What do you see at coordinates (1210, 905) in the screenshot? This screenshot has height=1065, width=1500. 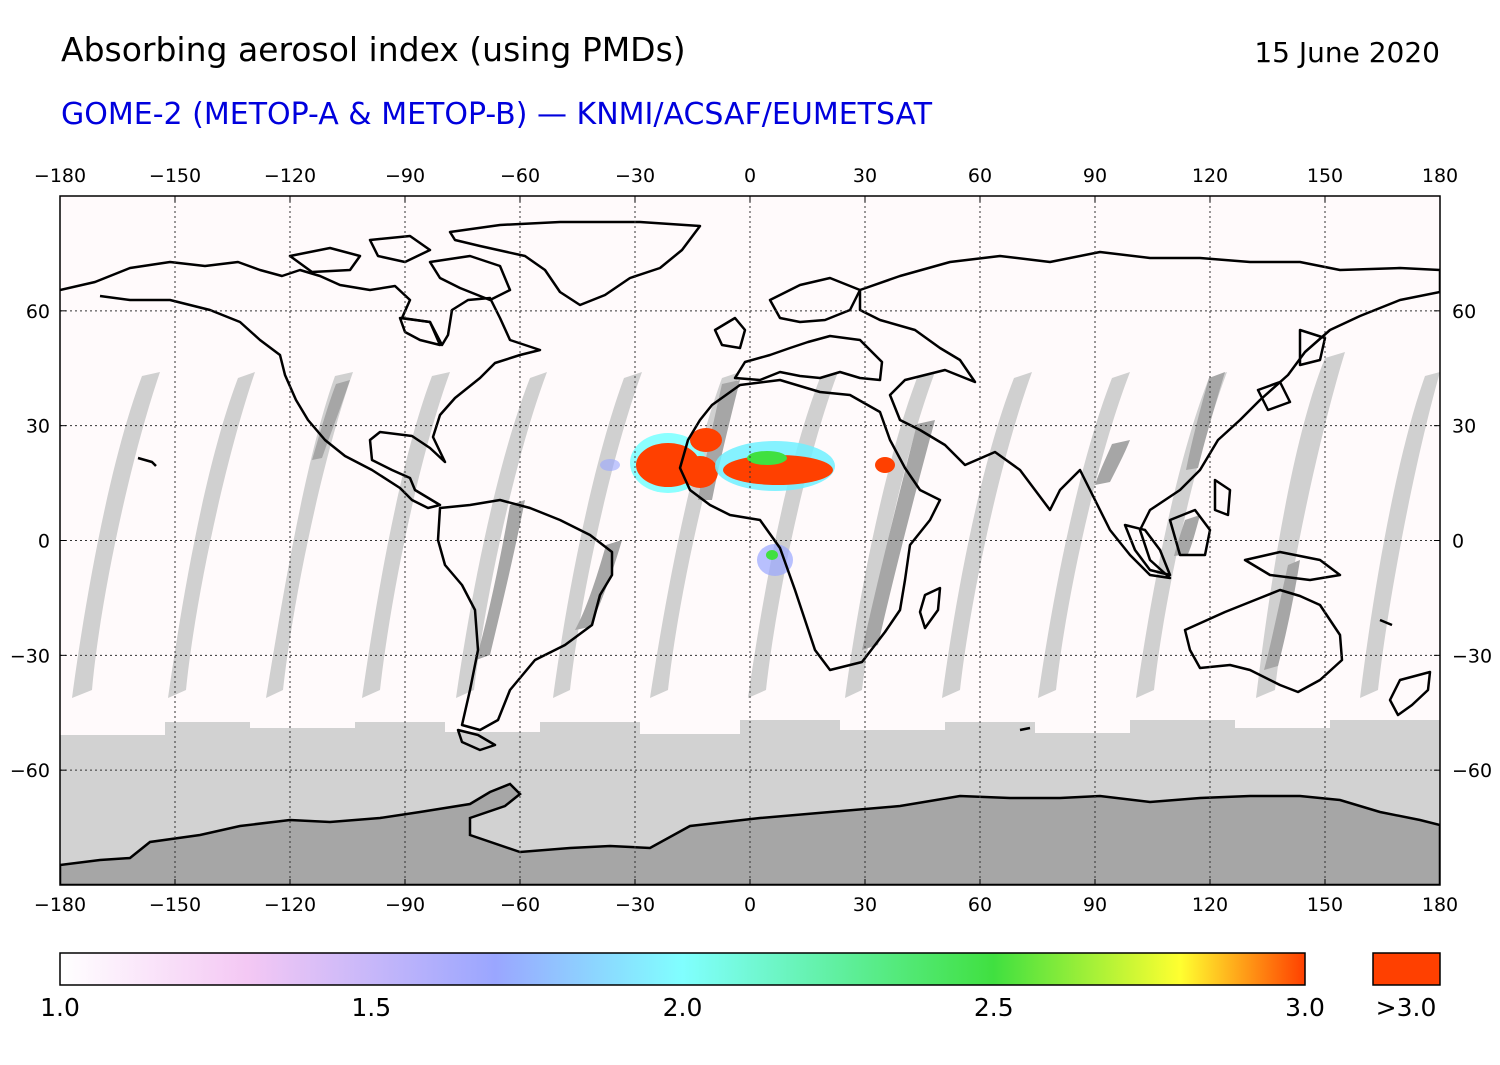 I see `lon-tick-label-bottom: 120` at bounding box center [1210, 905].